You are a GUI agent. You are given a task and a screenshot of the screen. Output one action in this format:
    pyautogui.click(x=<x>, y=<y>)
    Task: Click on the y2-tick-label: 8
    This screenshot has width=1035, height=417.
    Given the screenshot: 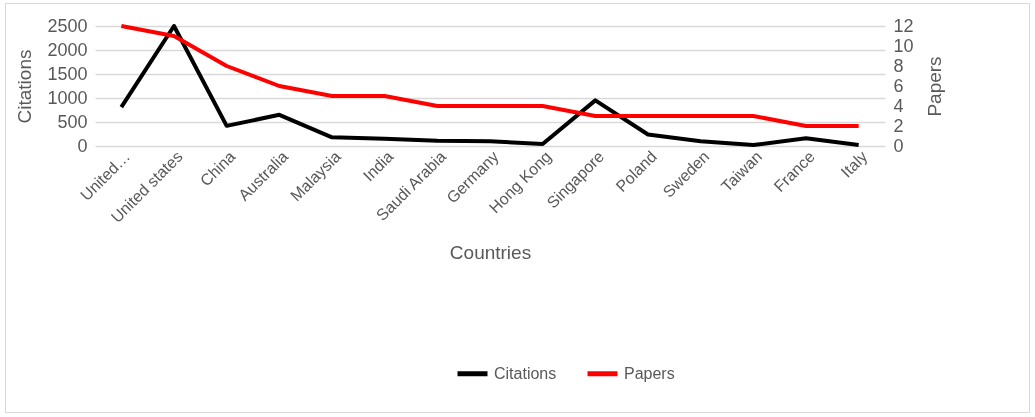 What is the action you would take?
    pyautogui.click(x=898, y=65)
    